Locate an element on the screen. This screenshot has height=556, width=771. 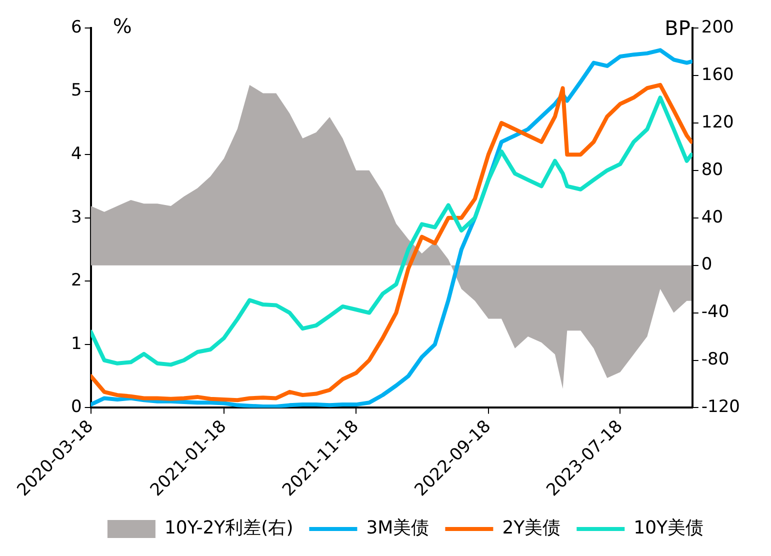
y-tick-label: 6 is located at coordinates (76, 27).